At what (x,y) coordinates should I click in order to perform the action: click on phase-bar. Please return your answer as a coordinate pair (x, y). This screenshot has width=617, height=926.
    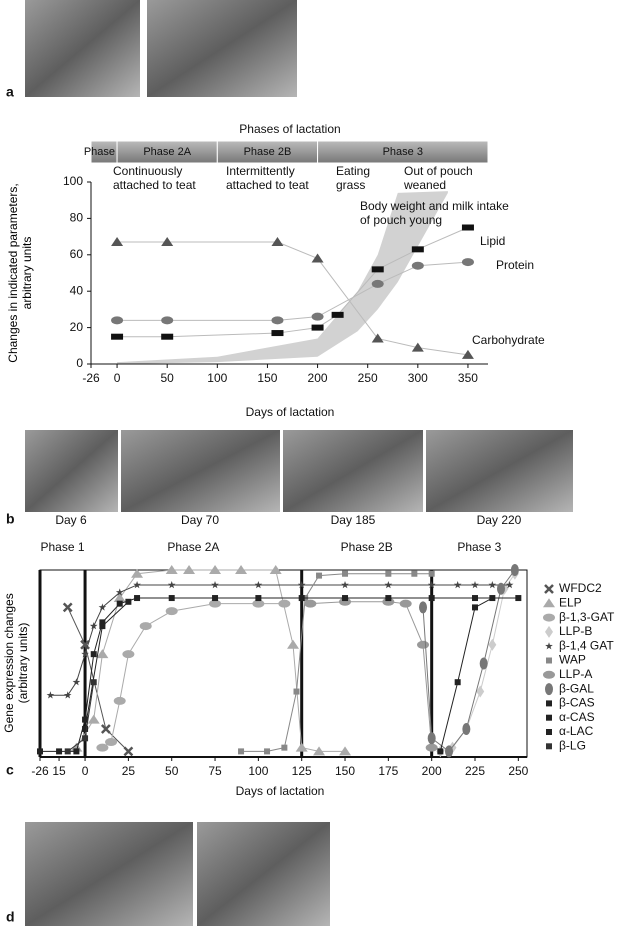
    Looking at the image, I should click on (403, 152).